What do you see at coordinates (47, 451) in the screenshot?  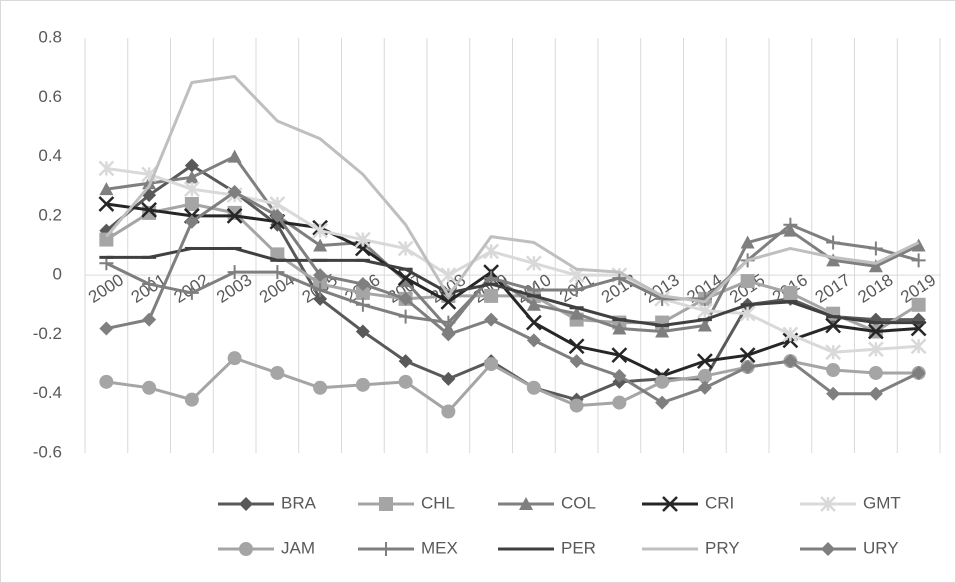 I see `y-tick-label: -0.6` at bounding box center [47, 451].